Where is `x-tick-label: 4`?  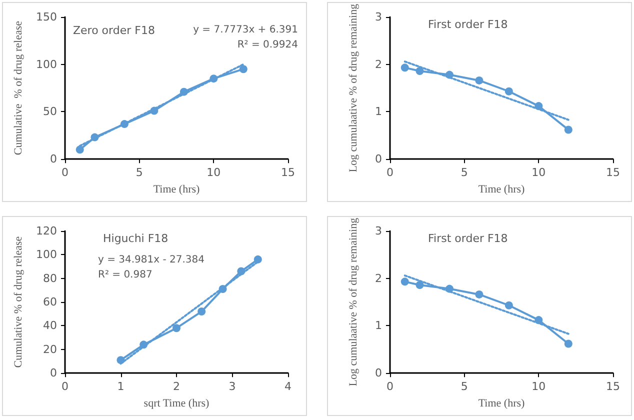
x-tick-label: 4 is located at coordinates (288, 387).